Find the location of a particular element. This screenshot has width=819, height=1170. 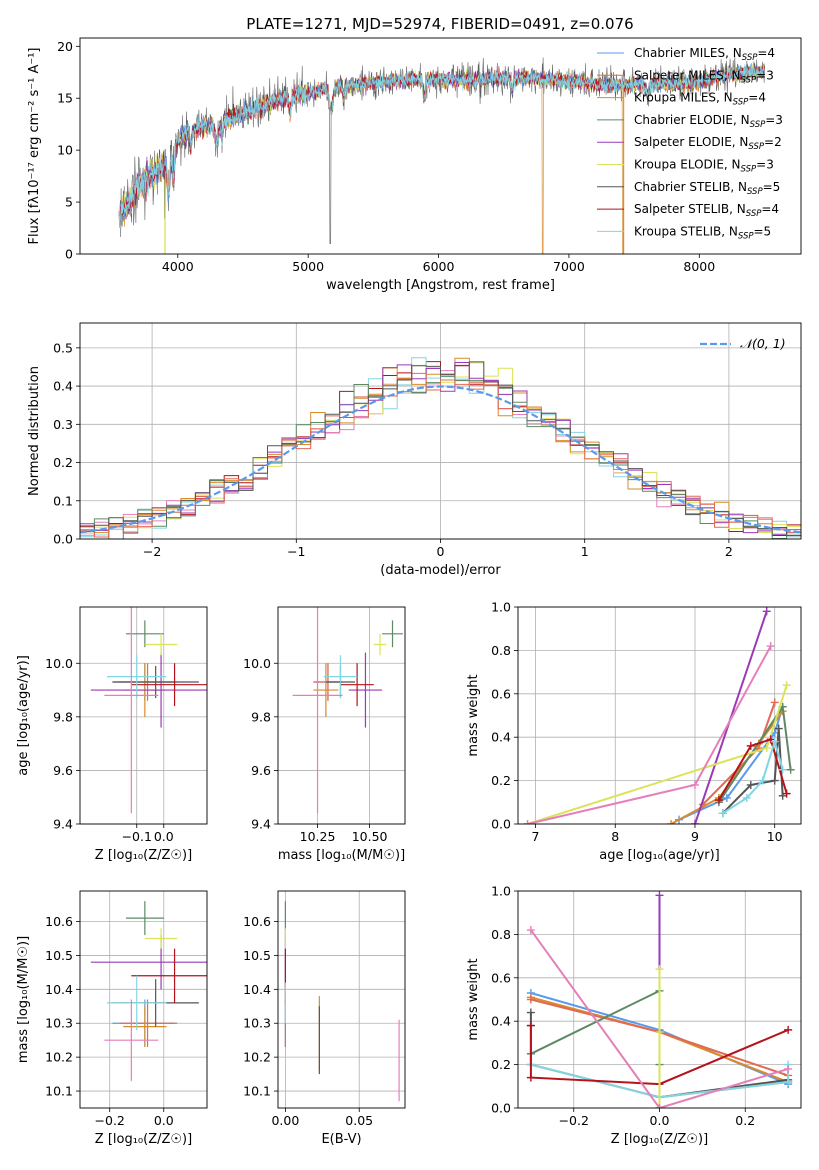

x-tick-label: 10 is located at coordinates (775, 836).